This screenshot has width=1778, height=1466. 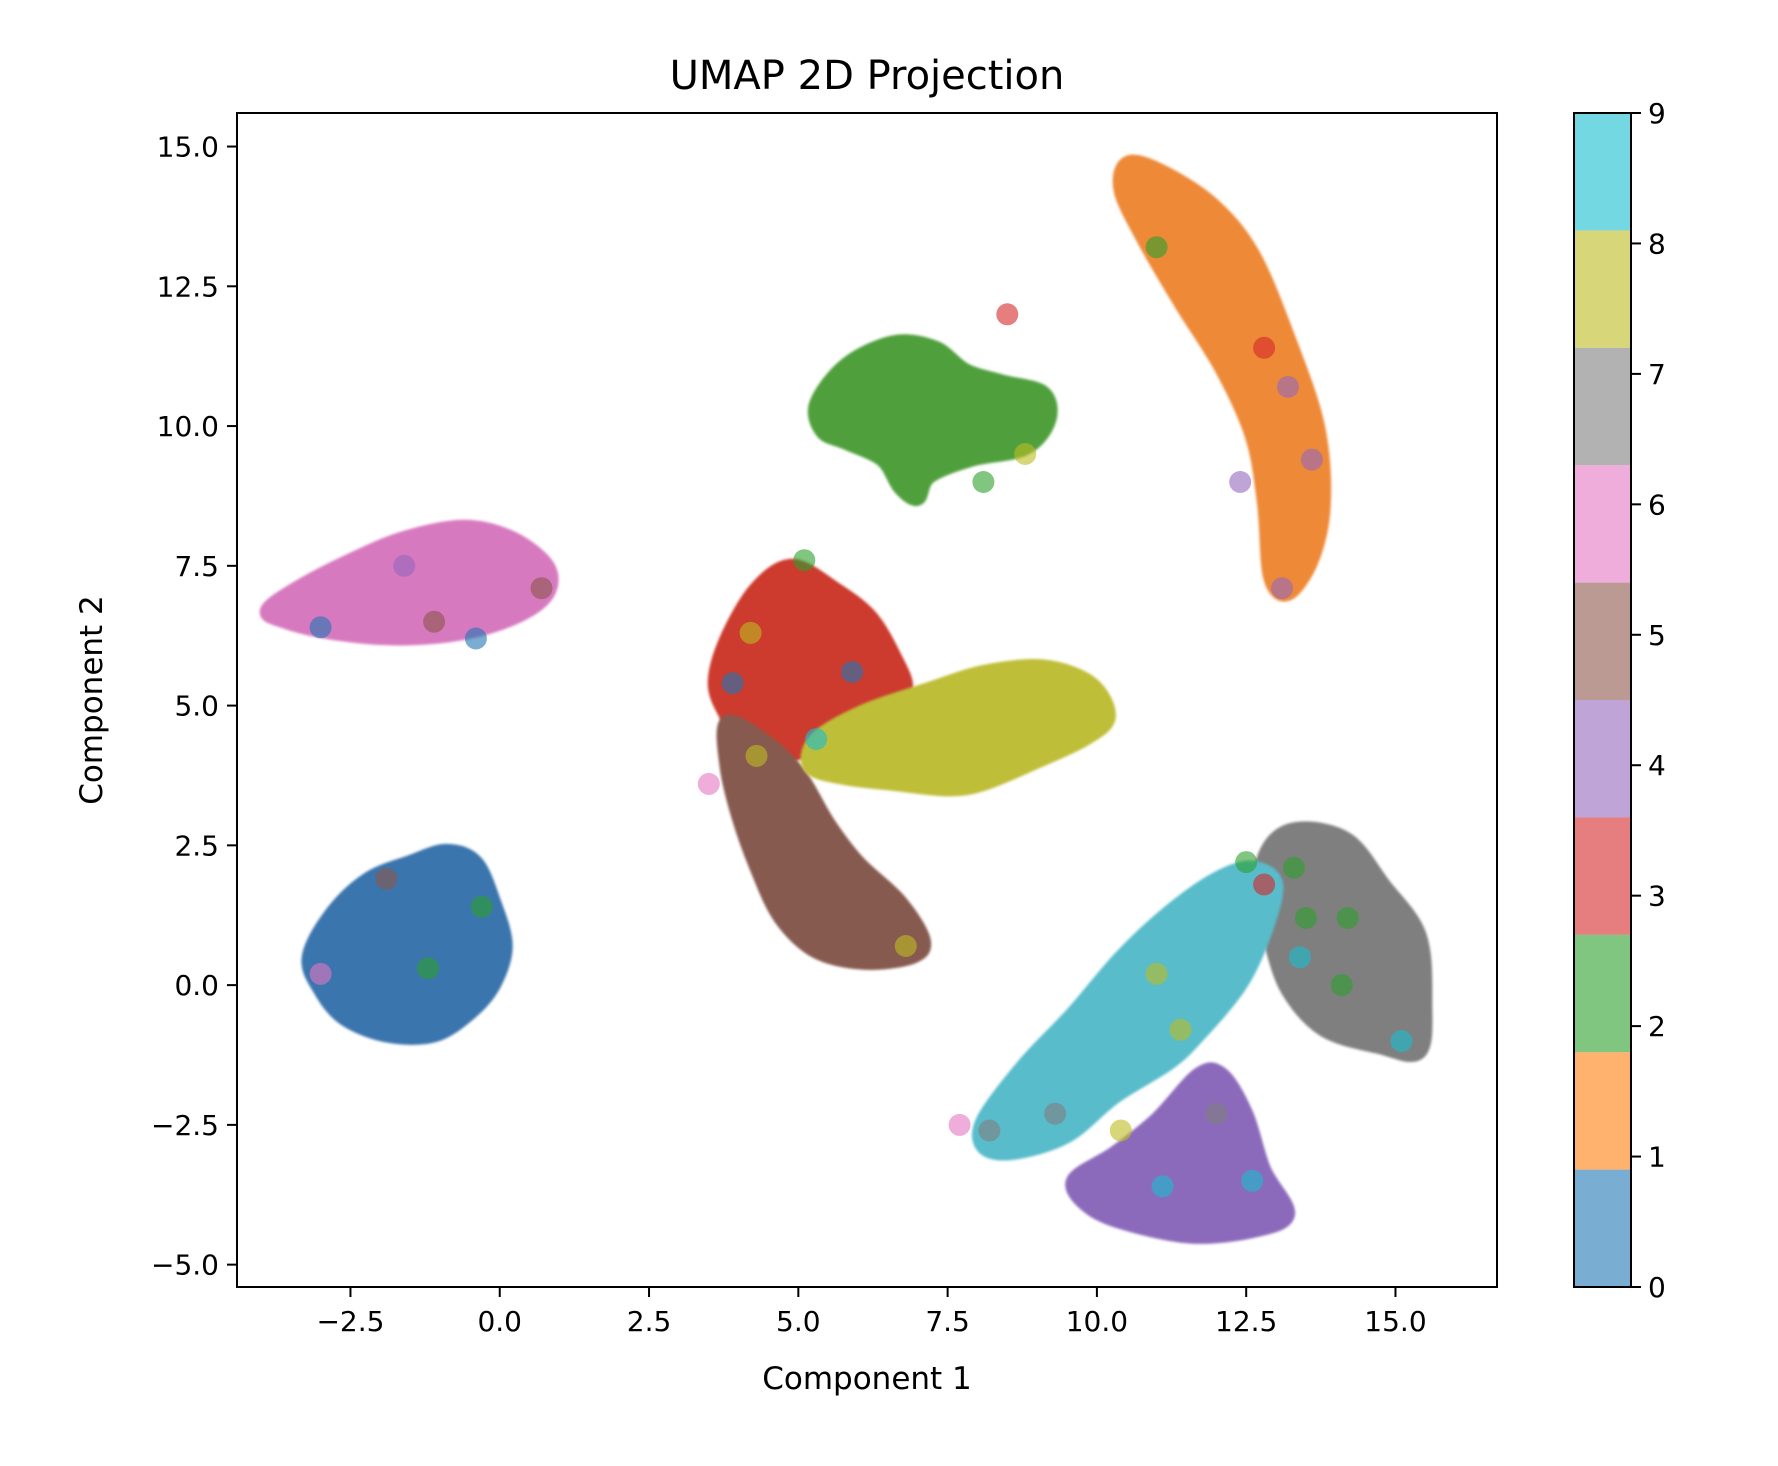 I want to click on colorbar-frame, so click(x=1602, y=700).